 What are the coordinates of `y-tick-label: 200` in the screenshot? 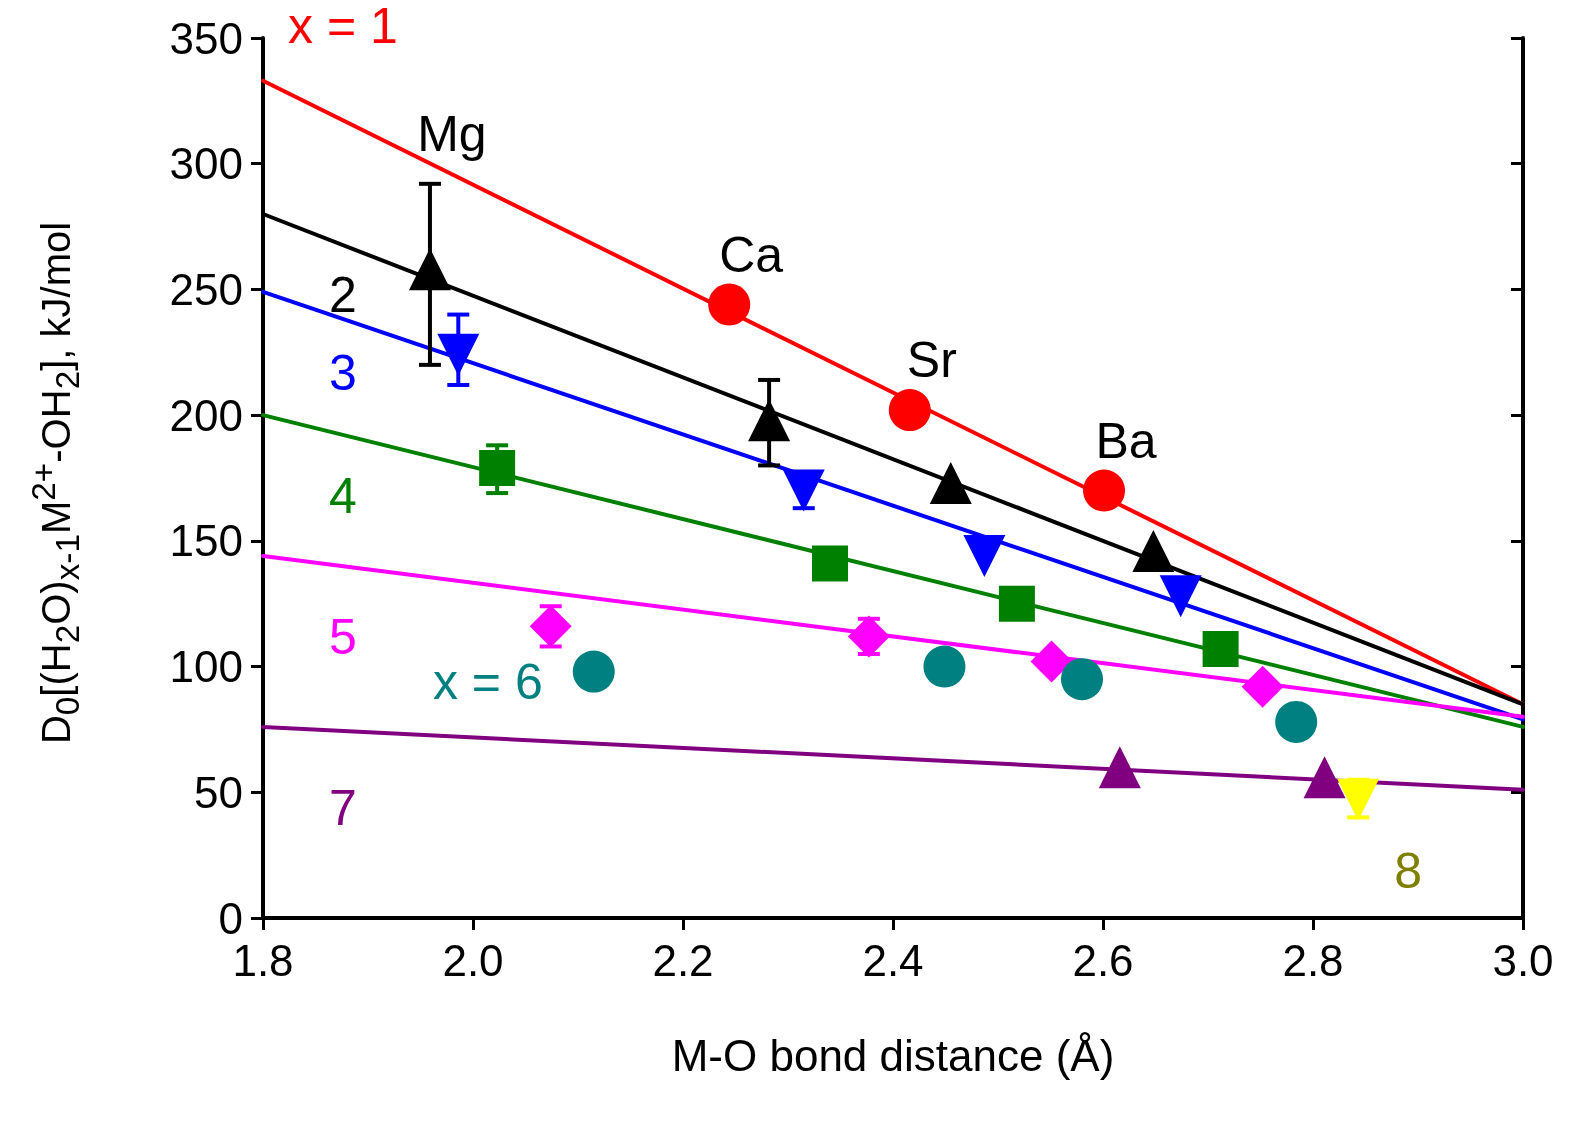 It's located at (206, 415).